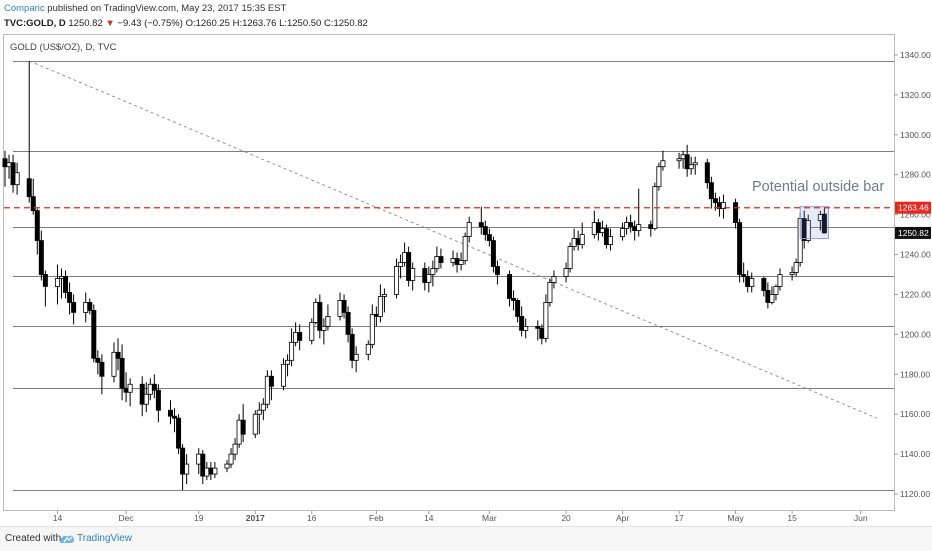 This screenshot has width=932, height=551. I want to click on x-tick-label: May, so click(736, 518).